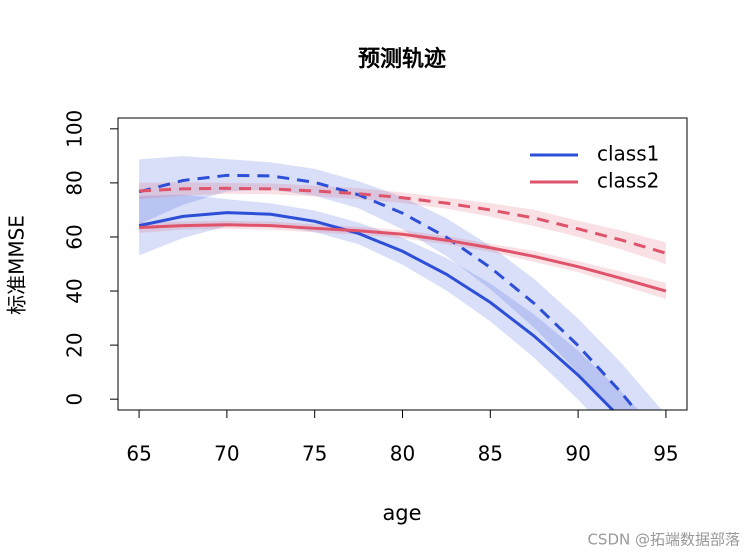  I want to click on watermark: CSDN @拓端数据部落, so click(663, 540).